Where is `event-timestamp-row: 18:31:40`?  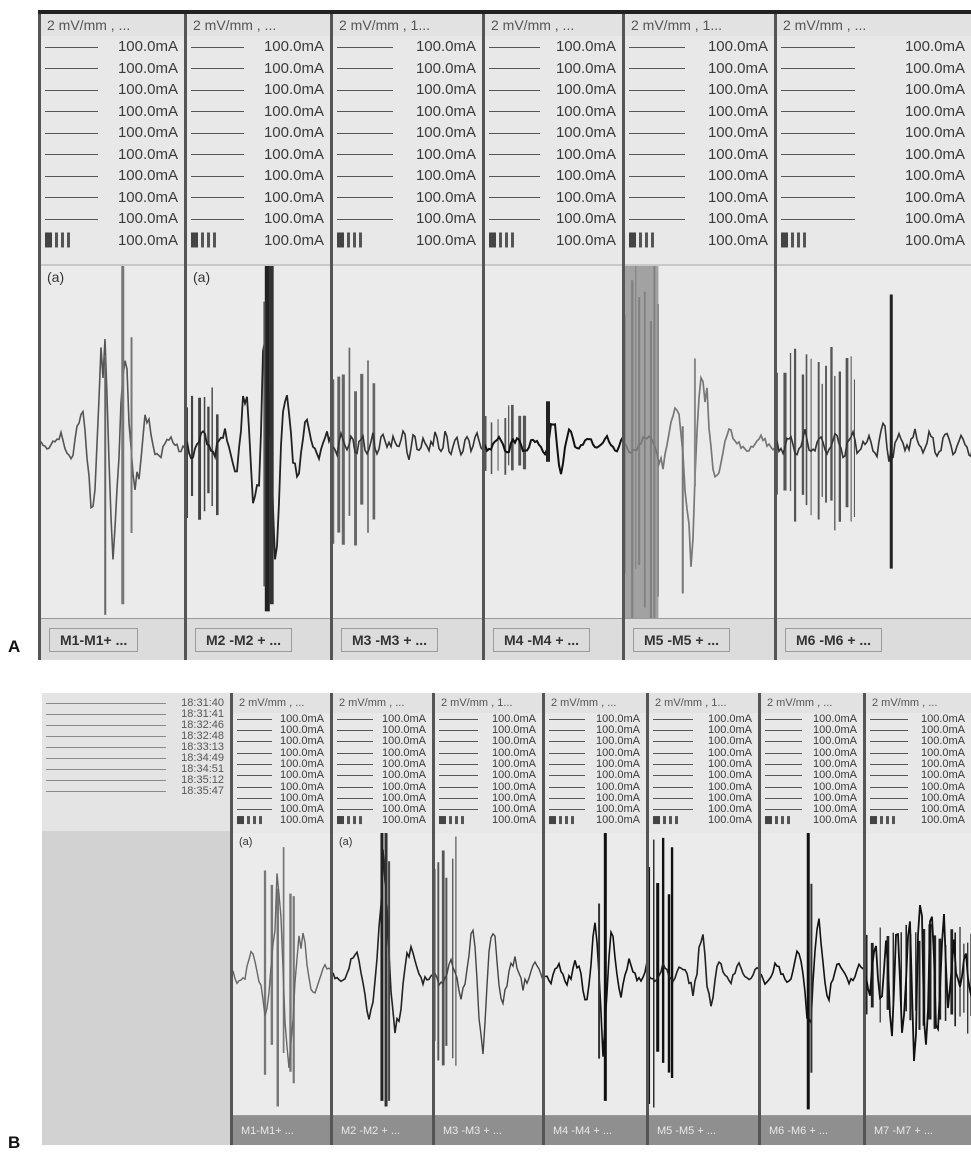 event-timestamp-row: 18:31:40 is located at coordinates (136, 703).